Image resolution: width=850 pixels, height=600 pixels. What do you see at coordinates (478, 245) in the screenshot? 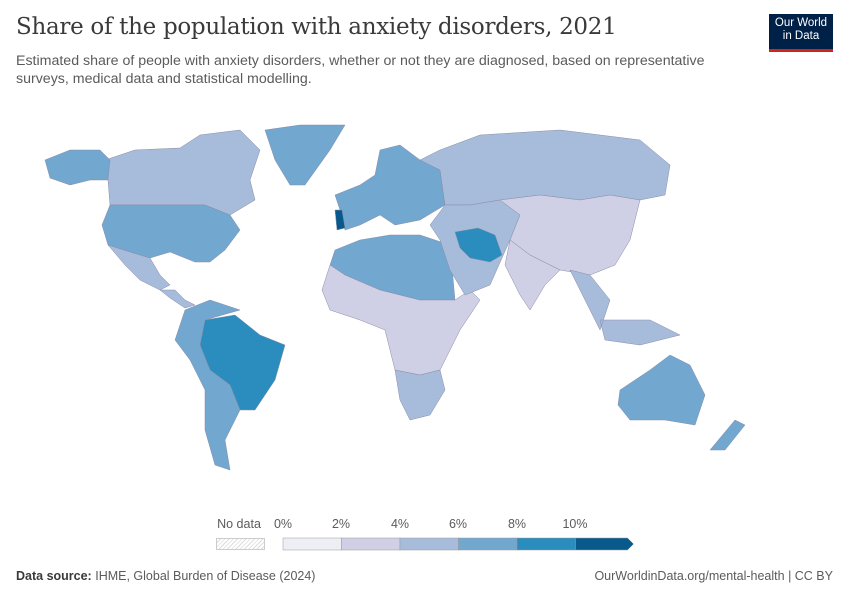
I see `country-iran` at bounding box center [478, 245].